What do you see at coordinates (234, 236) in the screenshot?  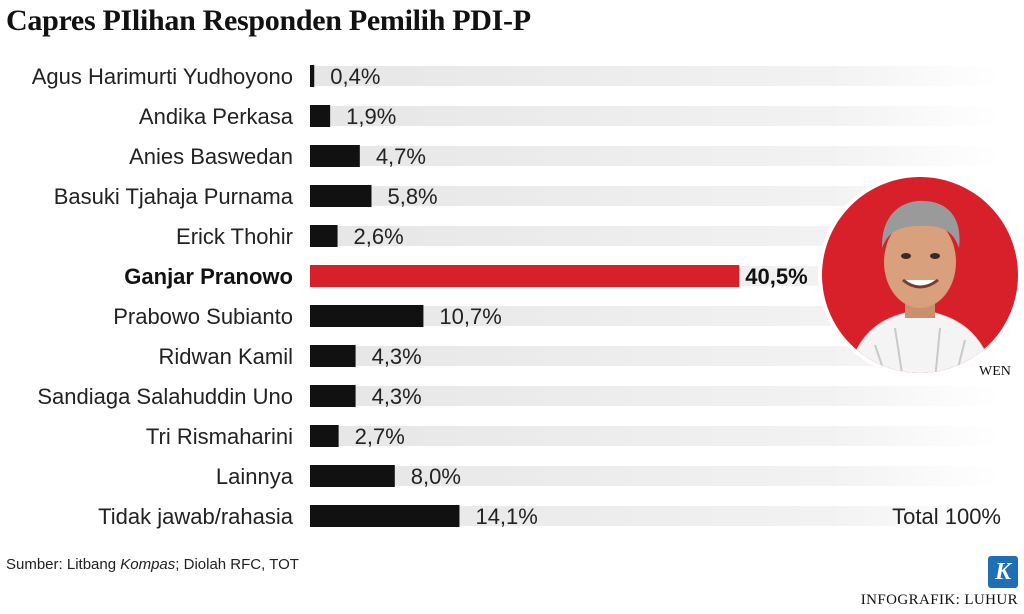 I see `category-label: Erick Thohir` at bounding box center [234, 236].